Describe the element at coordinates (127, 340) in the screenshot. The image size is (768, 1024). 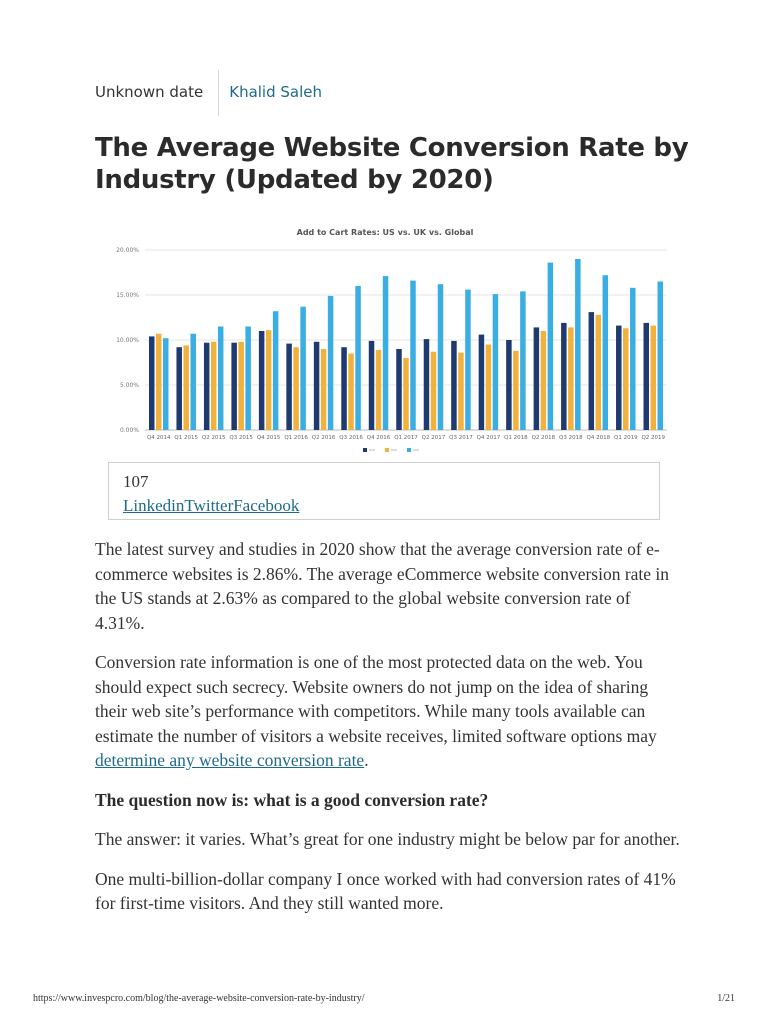
I see `y-tick-label: 10.00%` at that location.